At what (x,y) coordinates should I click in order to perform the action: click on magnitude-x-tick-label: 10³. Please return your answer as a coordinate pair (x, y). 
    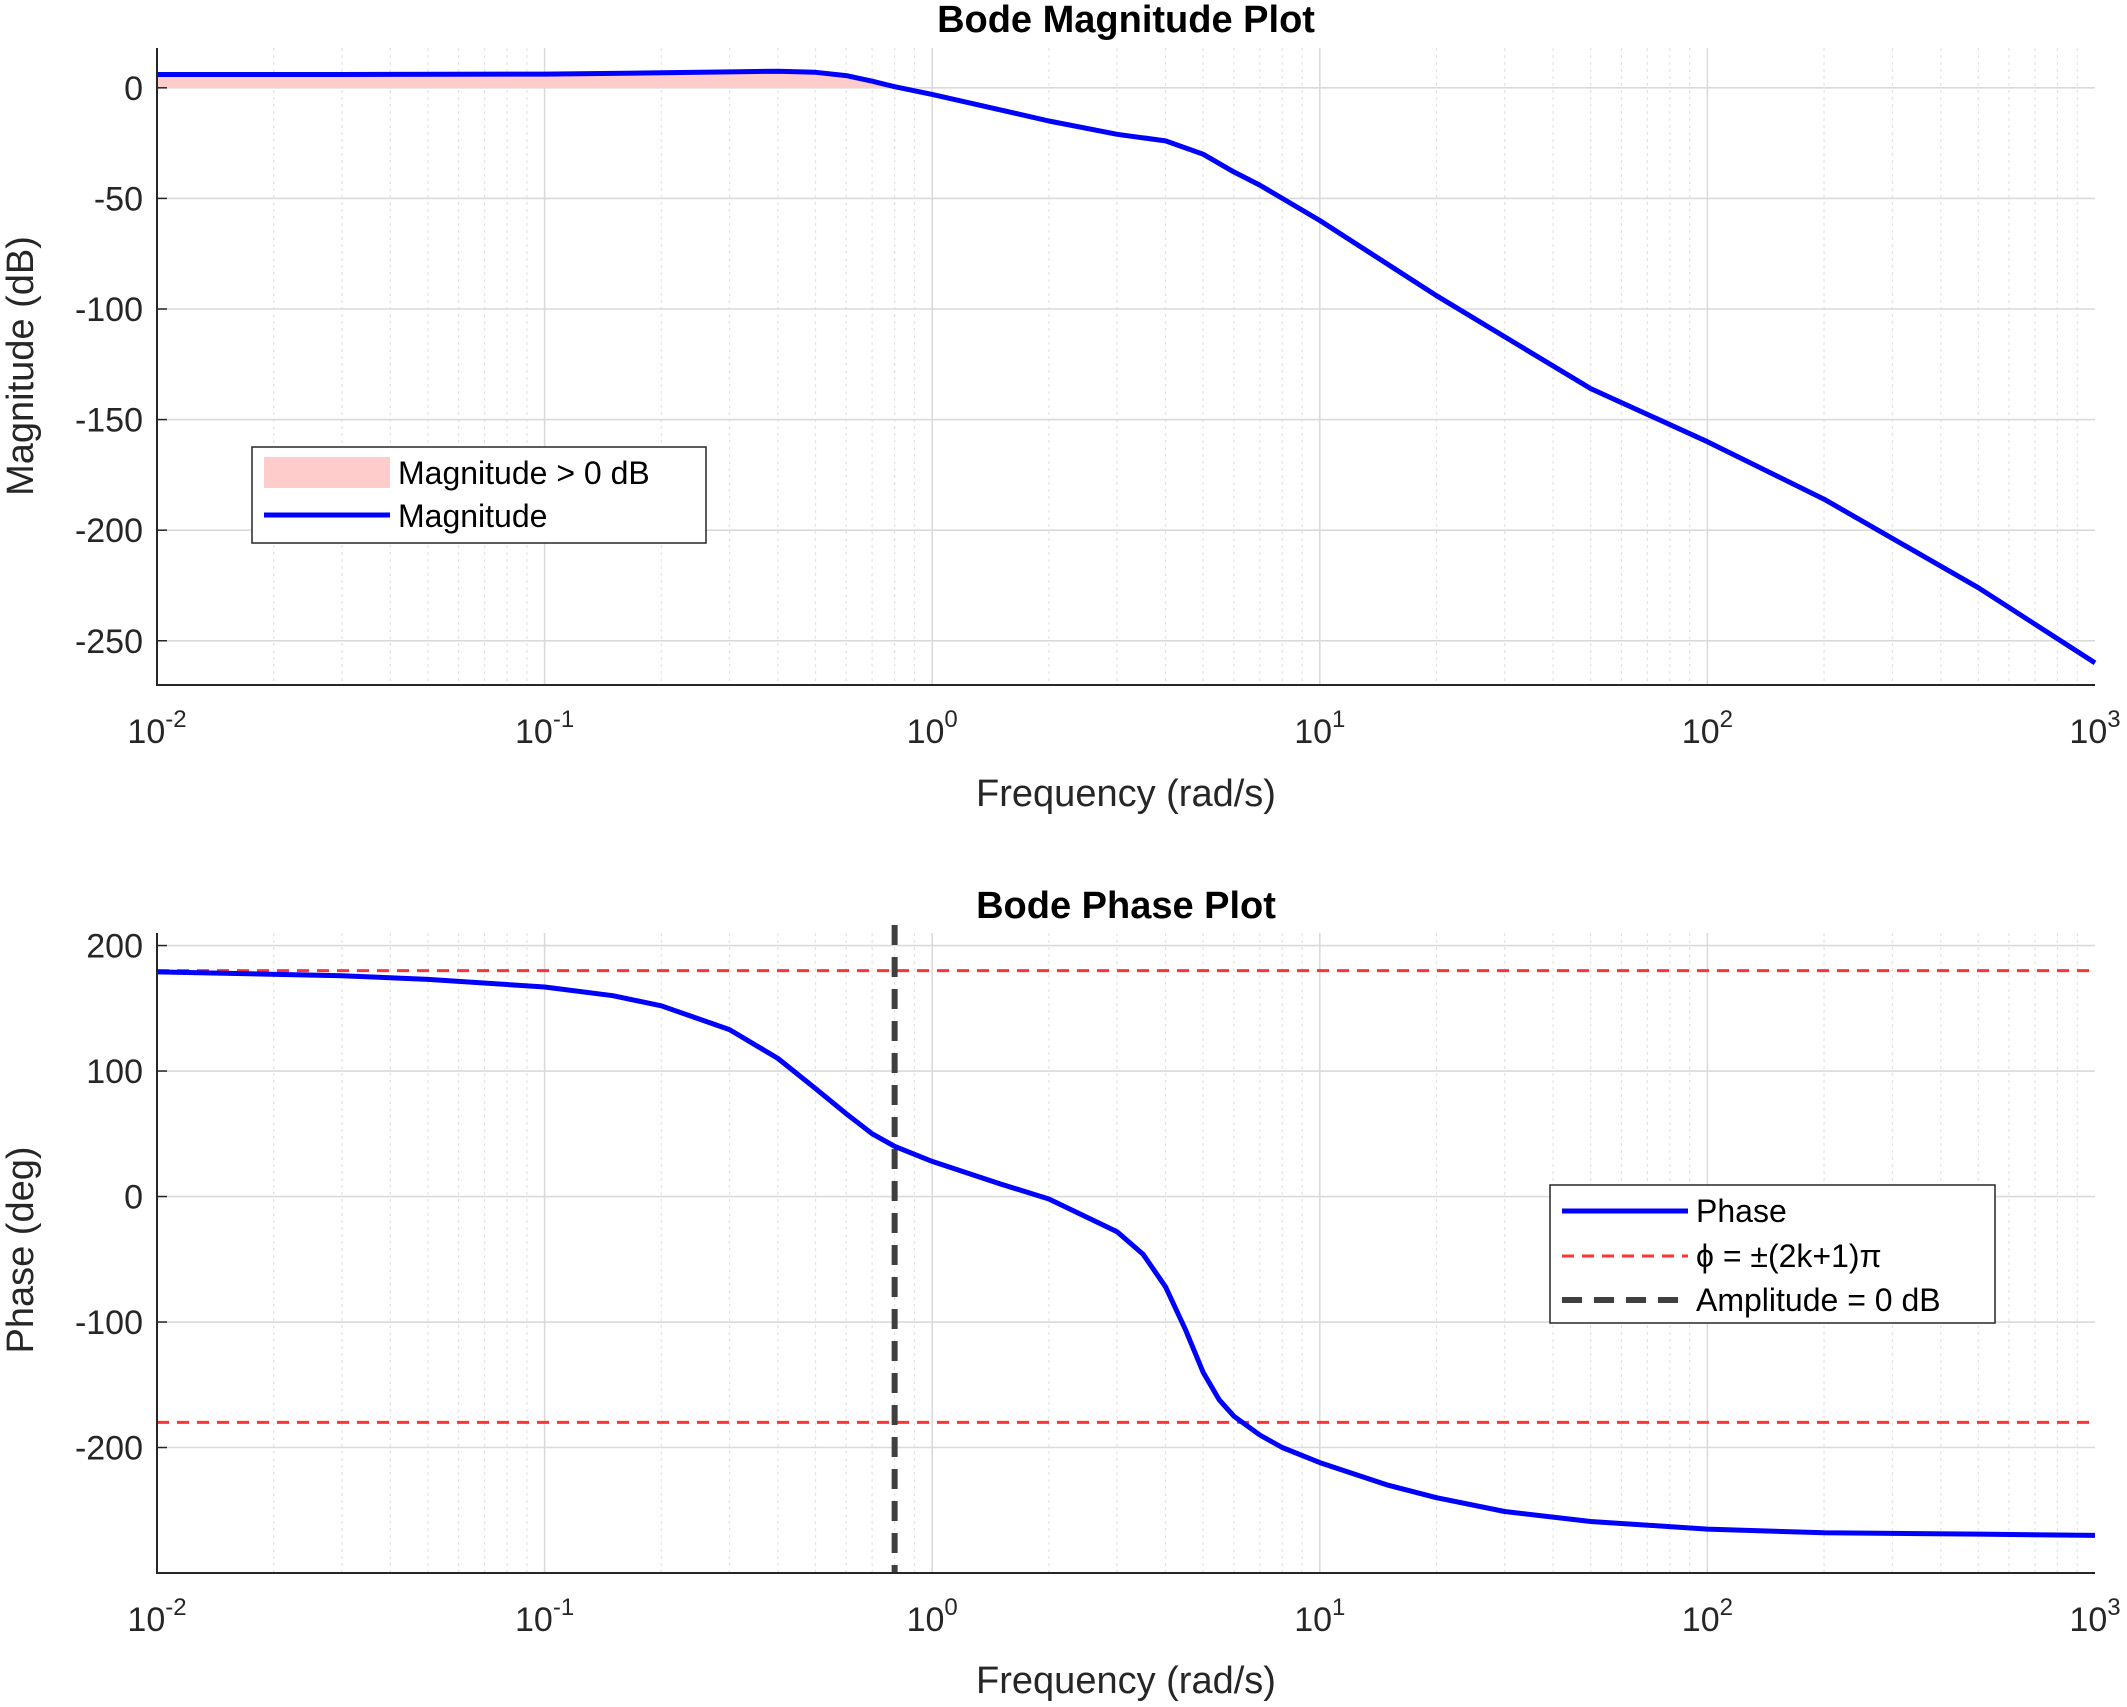
    Looking at the image, I should click on (2094, 728).